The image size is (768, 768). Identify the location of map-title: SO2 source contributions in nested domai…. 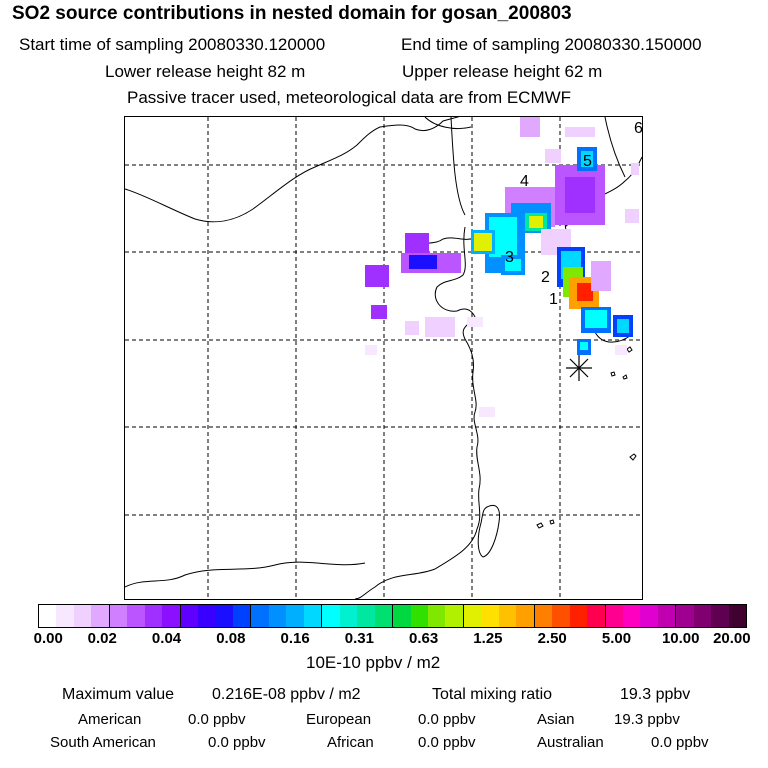
(292, 13).